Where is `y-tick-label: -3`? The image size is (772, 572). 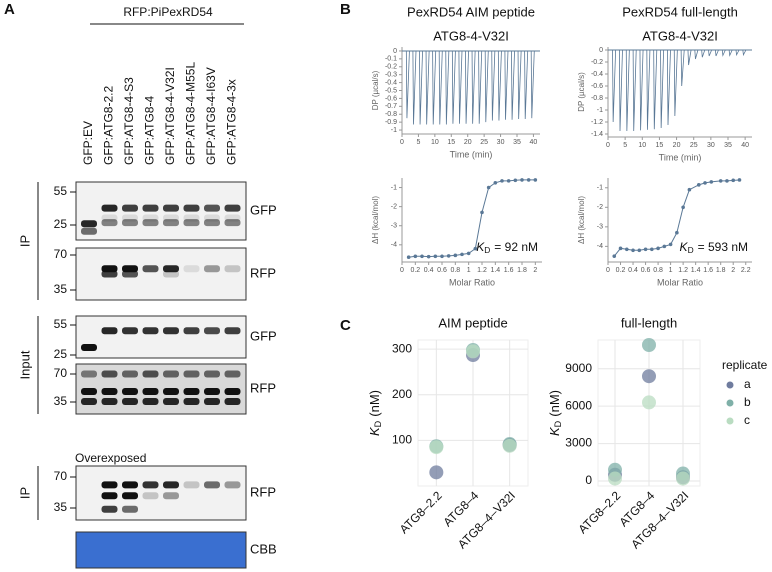 y-tick-label: -3 is located at coordinates (600, 227).